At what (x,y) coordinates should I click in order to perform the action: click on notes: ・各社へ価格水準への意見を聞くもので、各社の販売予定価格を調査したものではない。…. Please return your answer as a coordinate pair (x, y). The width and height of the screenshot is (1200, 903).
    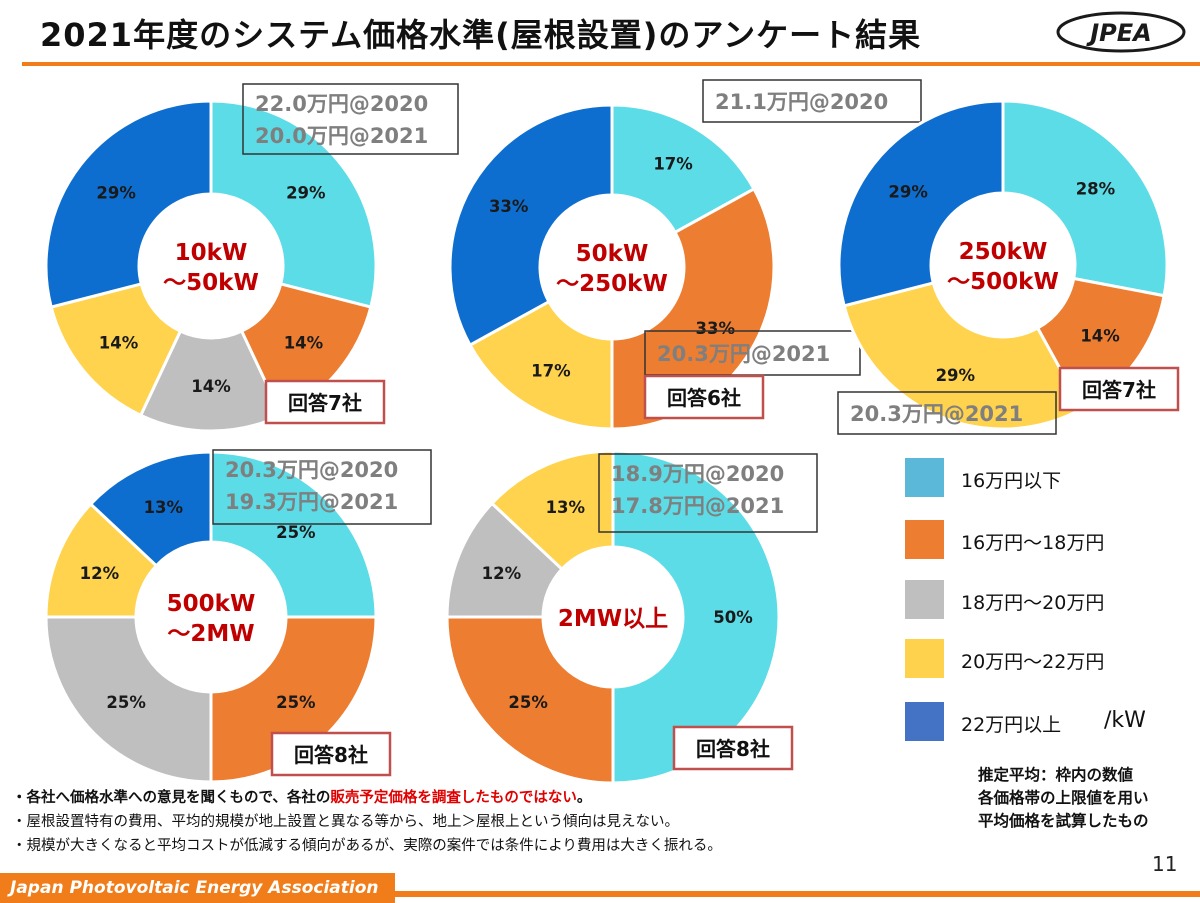
    Looking at the image, I should click on (367, 822).